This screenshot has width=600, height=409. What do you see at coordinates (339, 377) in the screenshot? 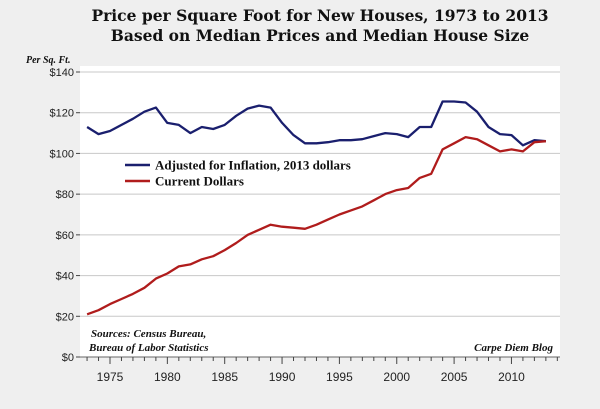
I see `x-tick-label: 1995` at bounding box center [339, 377].